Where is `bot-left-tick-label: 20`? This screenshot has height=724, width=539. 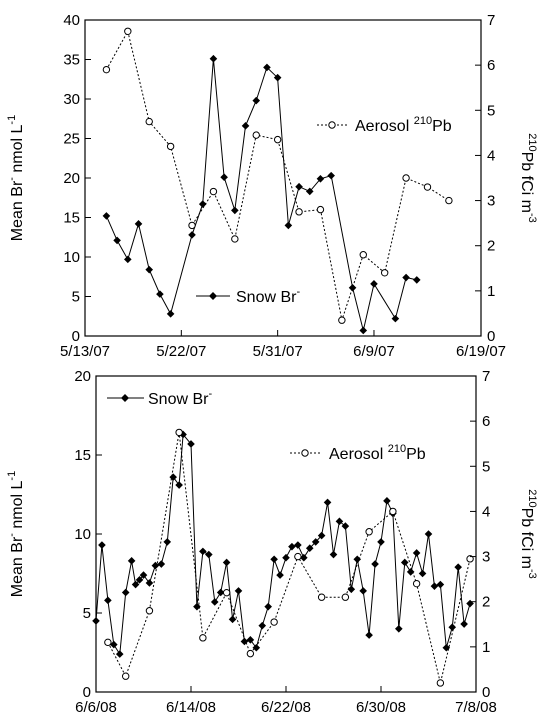
bot-left-tick-label: 20 is located at coordinates (82, 376).